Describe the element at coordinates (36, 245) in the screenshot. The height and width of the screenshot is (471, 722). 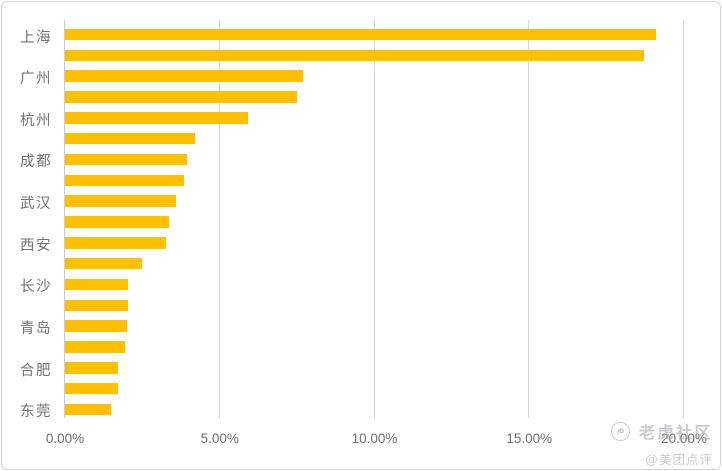
I see `y-tick-label: 西安` at that location.